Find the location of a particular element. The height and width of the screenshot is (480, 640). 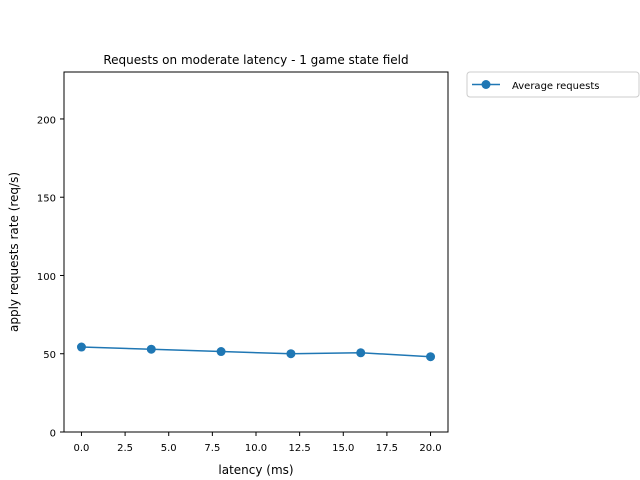

legend-label: Average requests is located at coordinates (555, 86).